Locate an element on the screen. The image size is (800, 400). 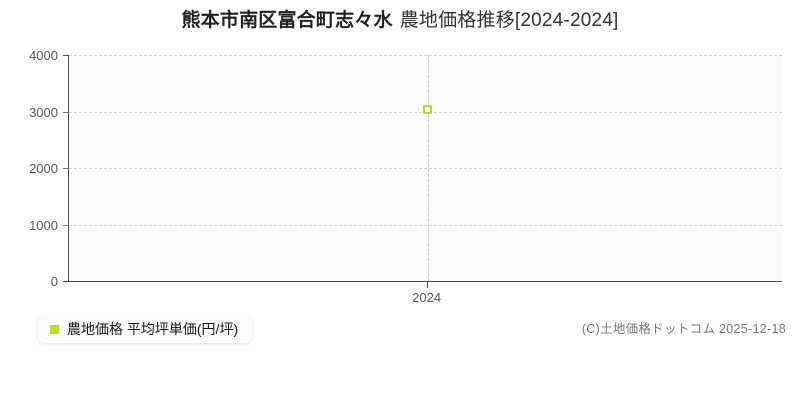
legend-item-label: 農地価格 平均坪単価(円/坪) is located at coordinates (153, 329).